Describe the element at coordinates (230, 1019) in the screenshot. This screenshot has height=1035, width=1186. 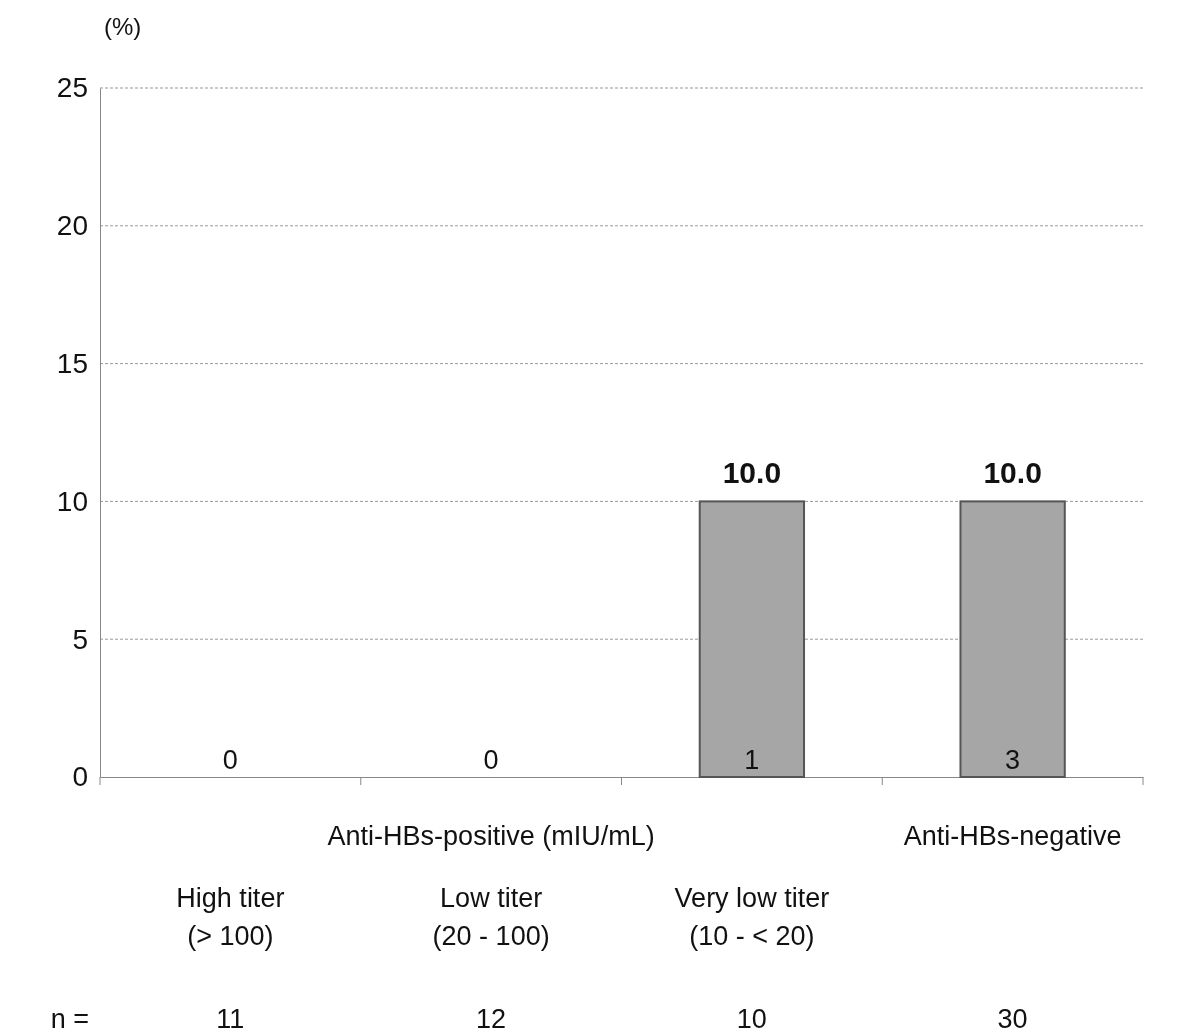
I see `text: 11` at that location.